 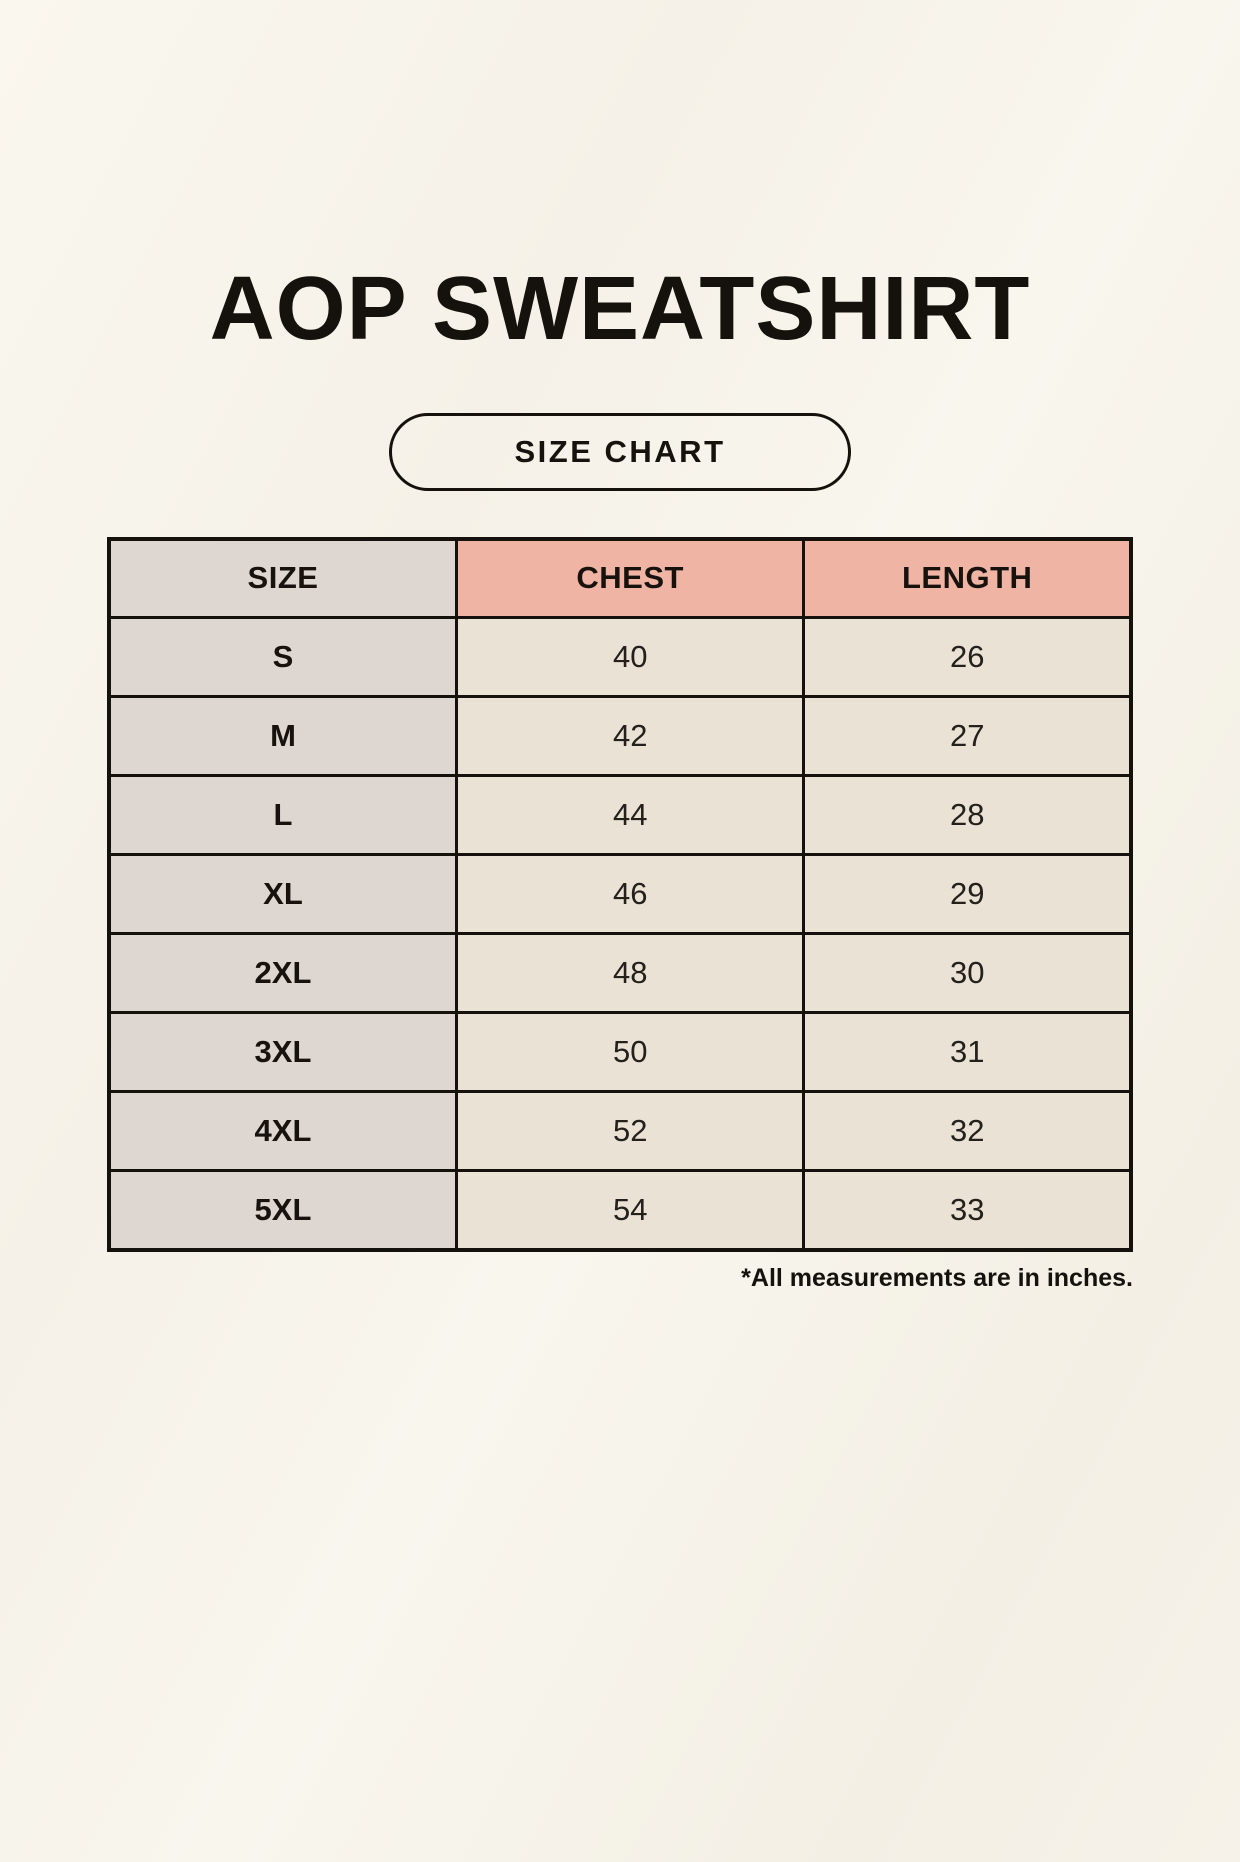 I want to click on size-label: S, so click(x=282, y=657).